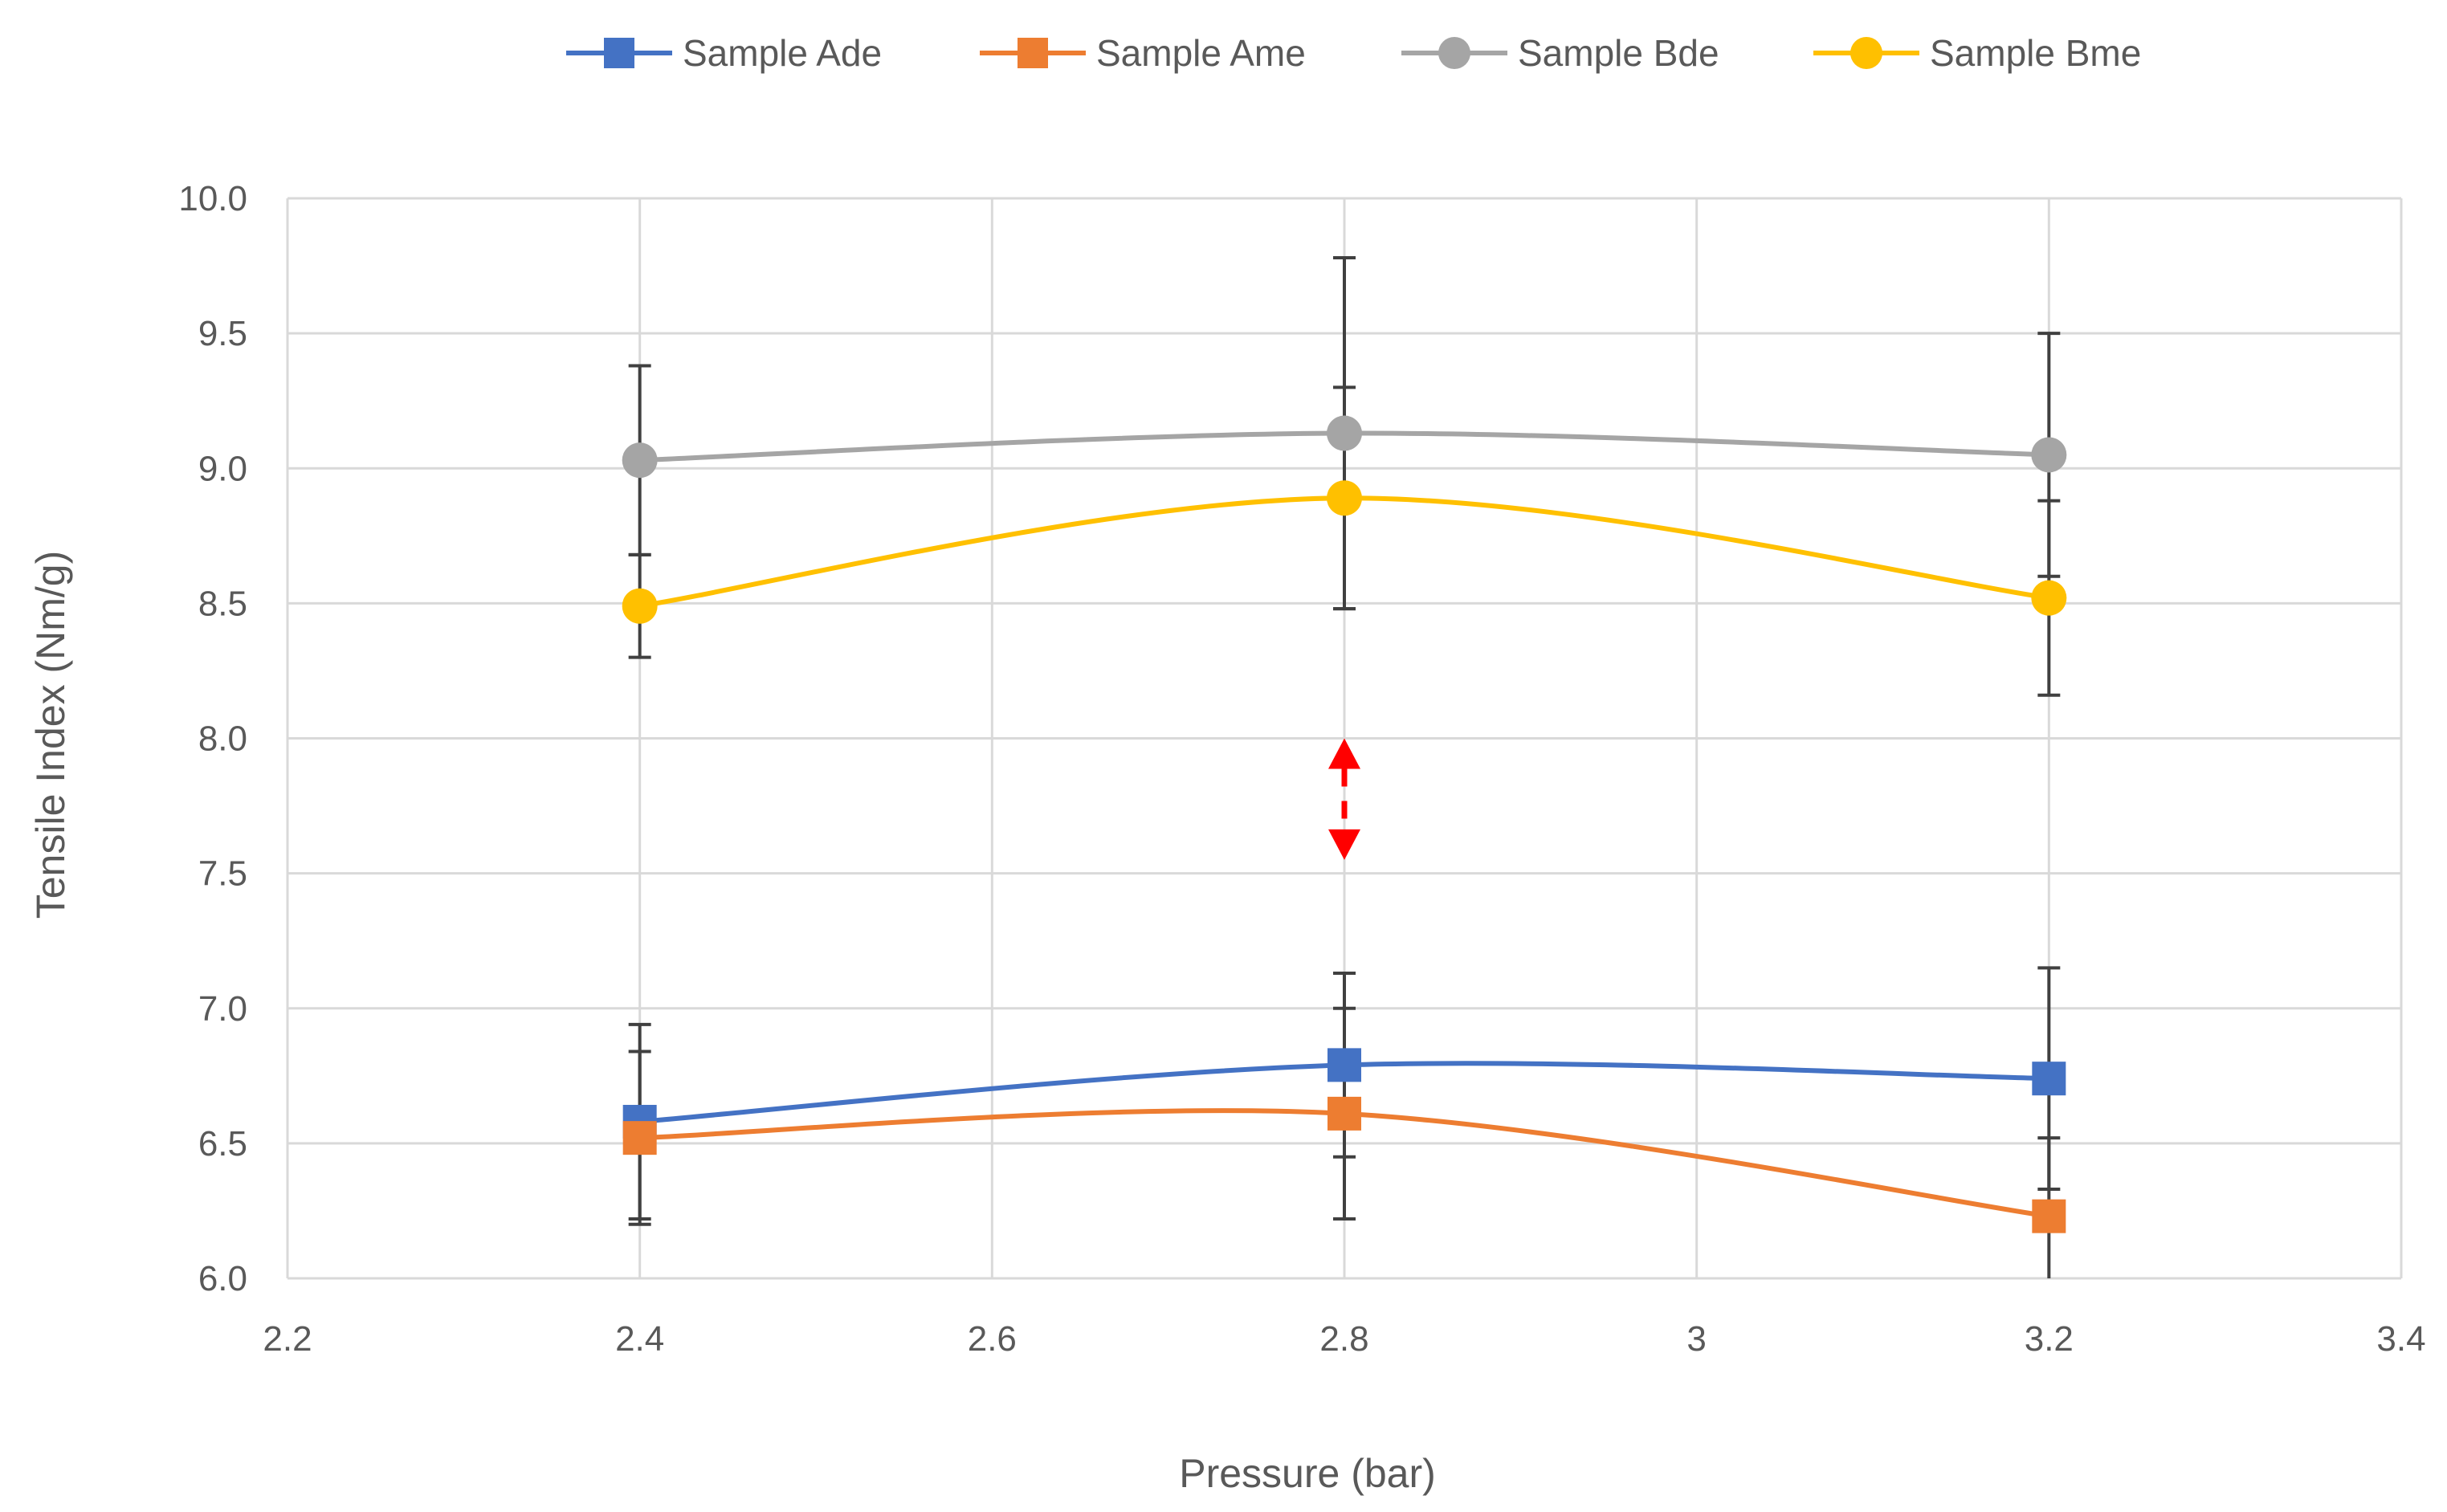 This screenshot has width=2447, height=1512. What do you see at coordinates (2049, 1339) in the screenshot?
I see `x-tick-label: 3.2` at bounding box center [2049, 1339].